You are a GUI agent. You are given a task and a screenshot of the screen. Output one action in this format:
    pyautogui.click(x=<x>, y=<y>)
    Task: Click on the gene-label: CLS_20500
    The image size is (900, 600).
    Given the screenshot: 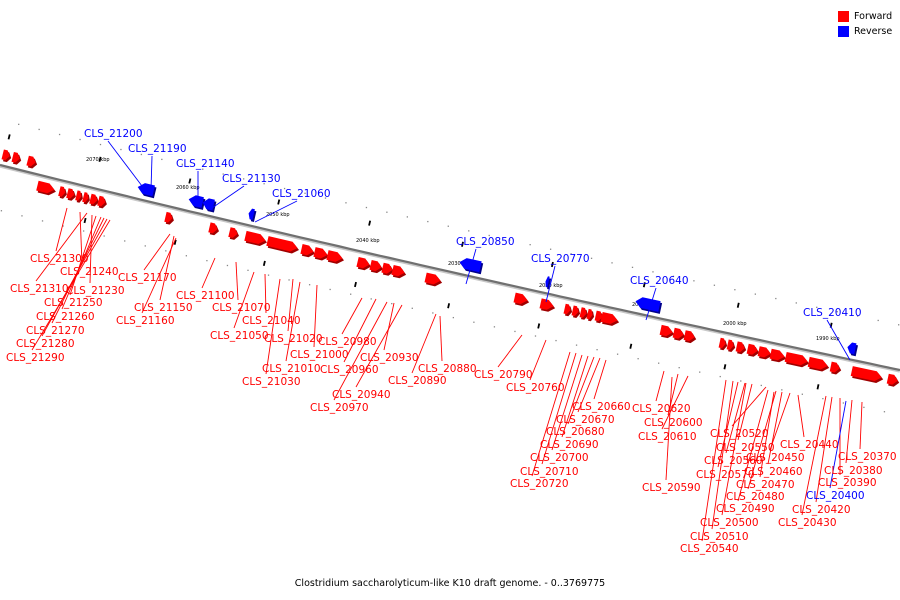 What is the action you would take?
    pyautogui.click(x=729, y=523)
    